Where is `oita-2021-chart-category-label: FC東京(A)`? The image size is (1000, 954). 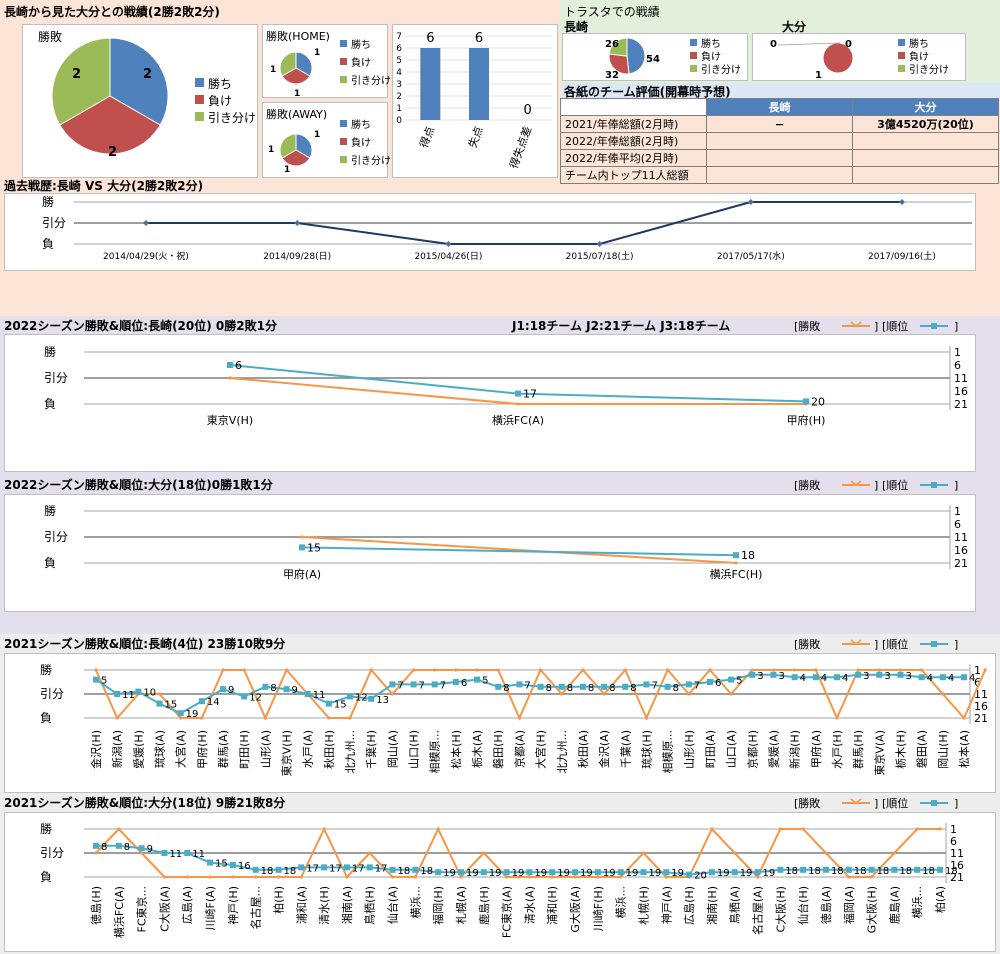
oita-2021-chart-category-label: FC東京(A) is located at coordinates (507, 912).